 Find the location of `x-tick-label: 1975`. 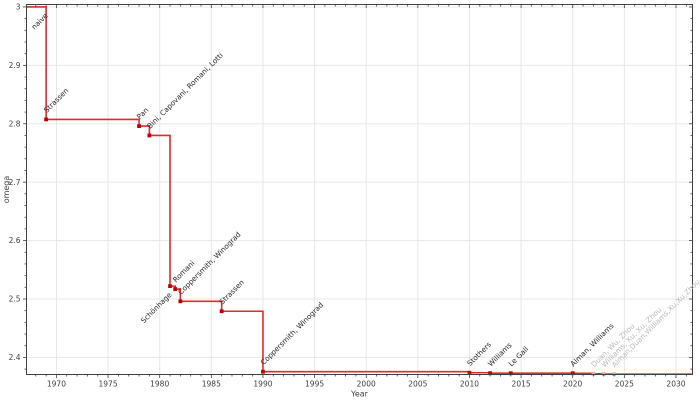

x-tick-label: 1975 is located at coordinates (108, 384).